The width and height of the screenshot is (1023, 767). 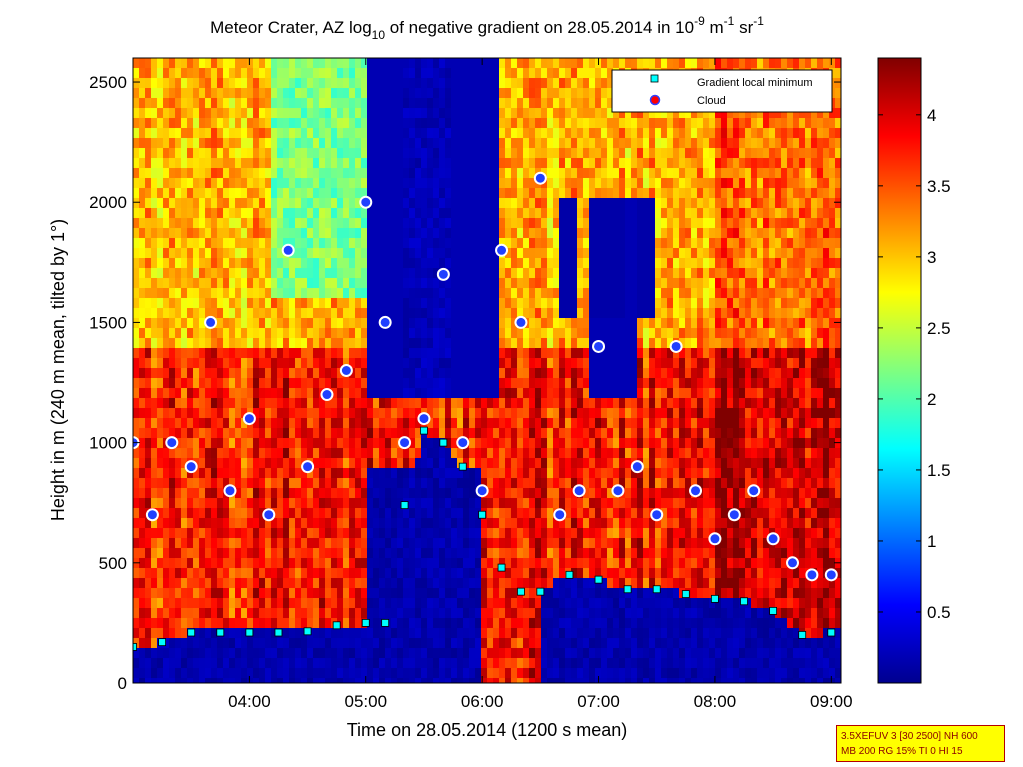 I want to click on colorbar, so click(x=899, y=370).